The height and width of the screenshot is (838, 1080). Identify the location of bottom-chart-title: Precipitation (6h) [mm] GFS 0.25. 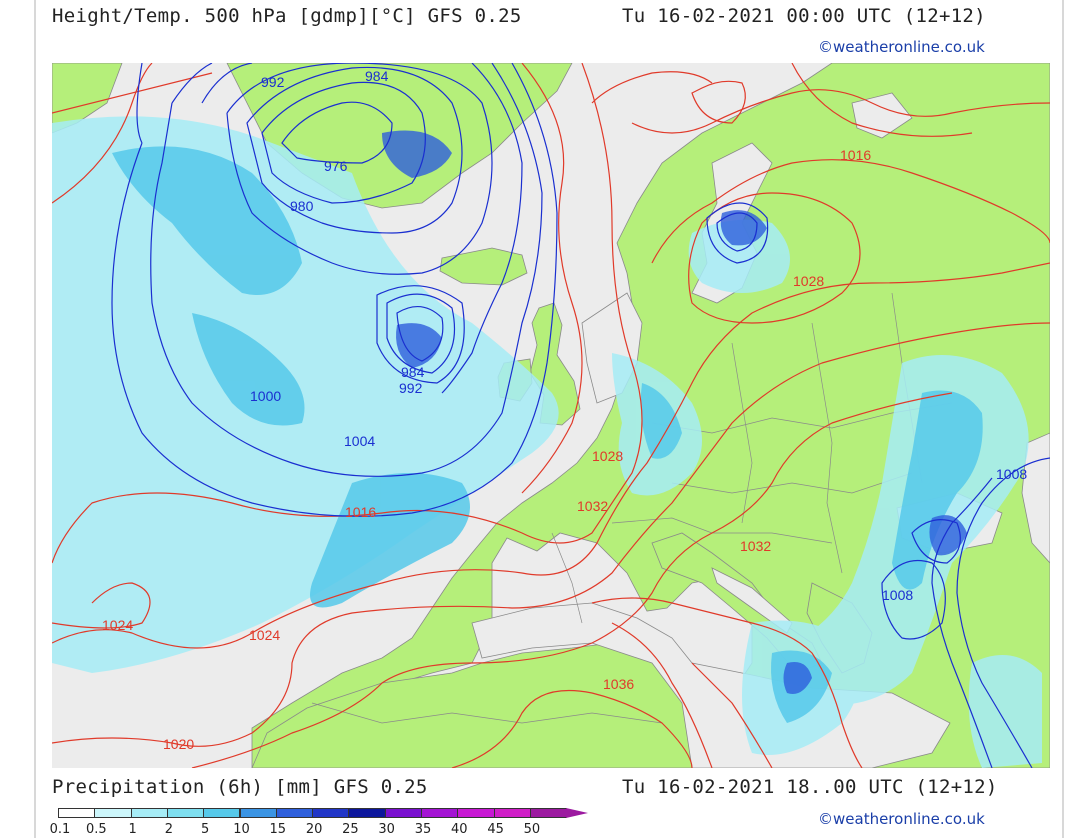
(240, 787).